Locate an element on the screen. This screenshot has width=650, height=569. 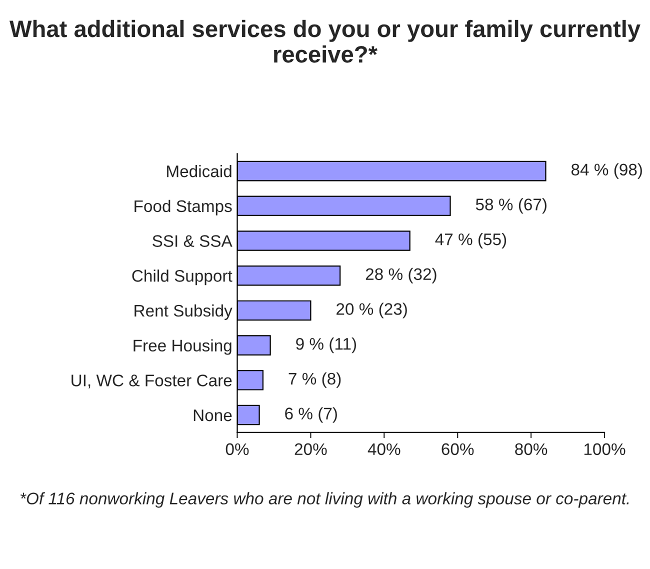
data-label: 9 % (11) is located at coordinates (326, 346).